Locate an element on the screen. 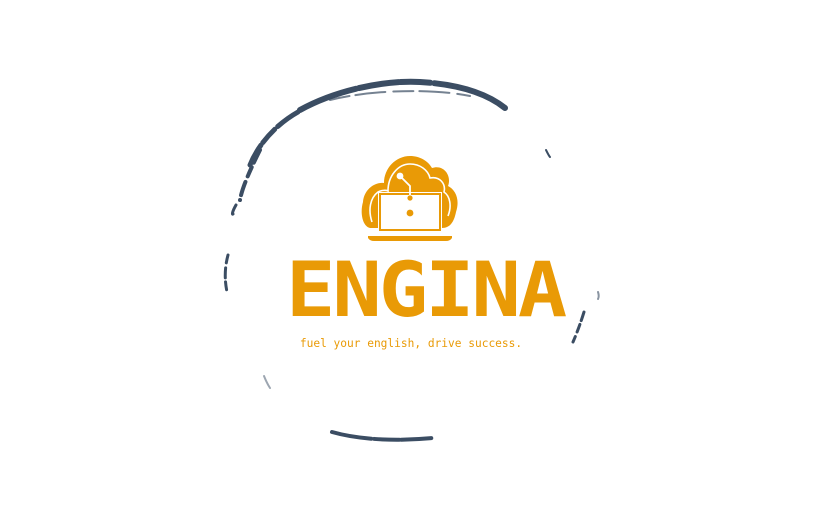  brush-stroke-right is located at coordinates (578, 327).